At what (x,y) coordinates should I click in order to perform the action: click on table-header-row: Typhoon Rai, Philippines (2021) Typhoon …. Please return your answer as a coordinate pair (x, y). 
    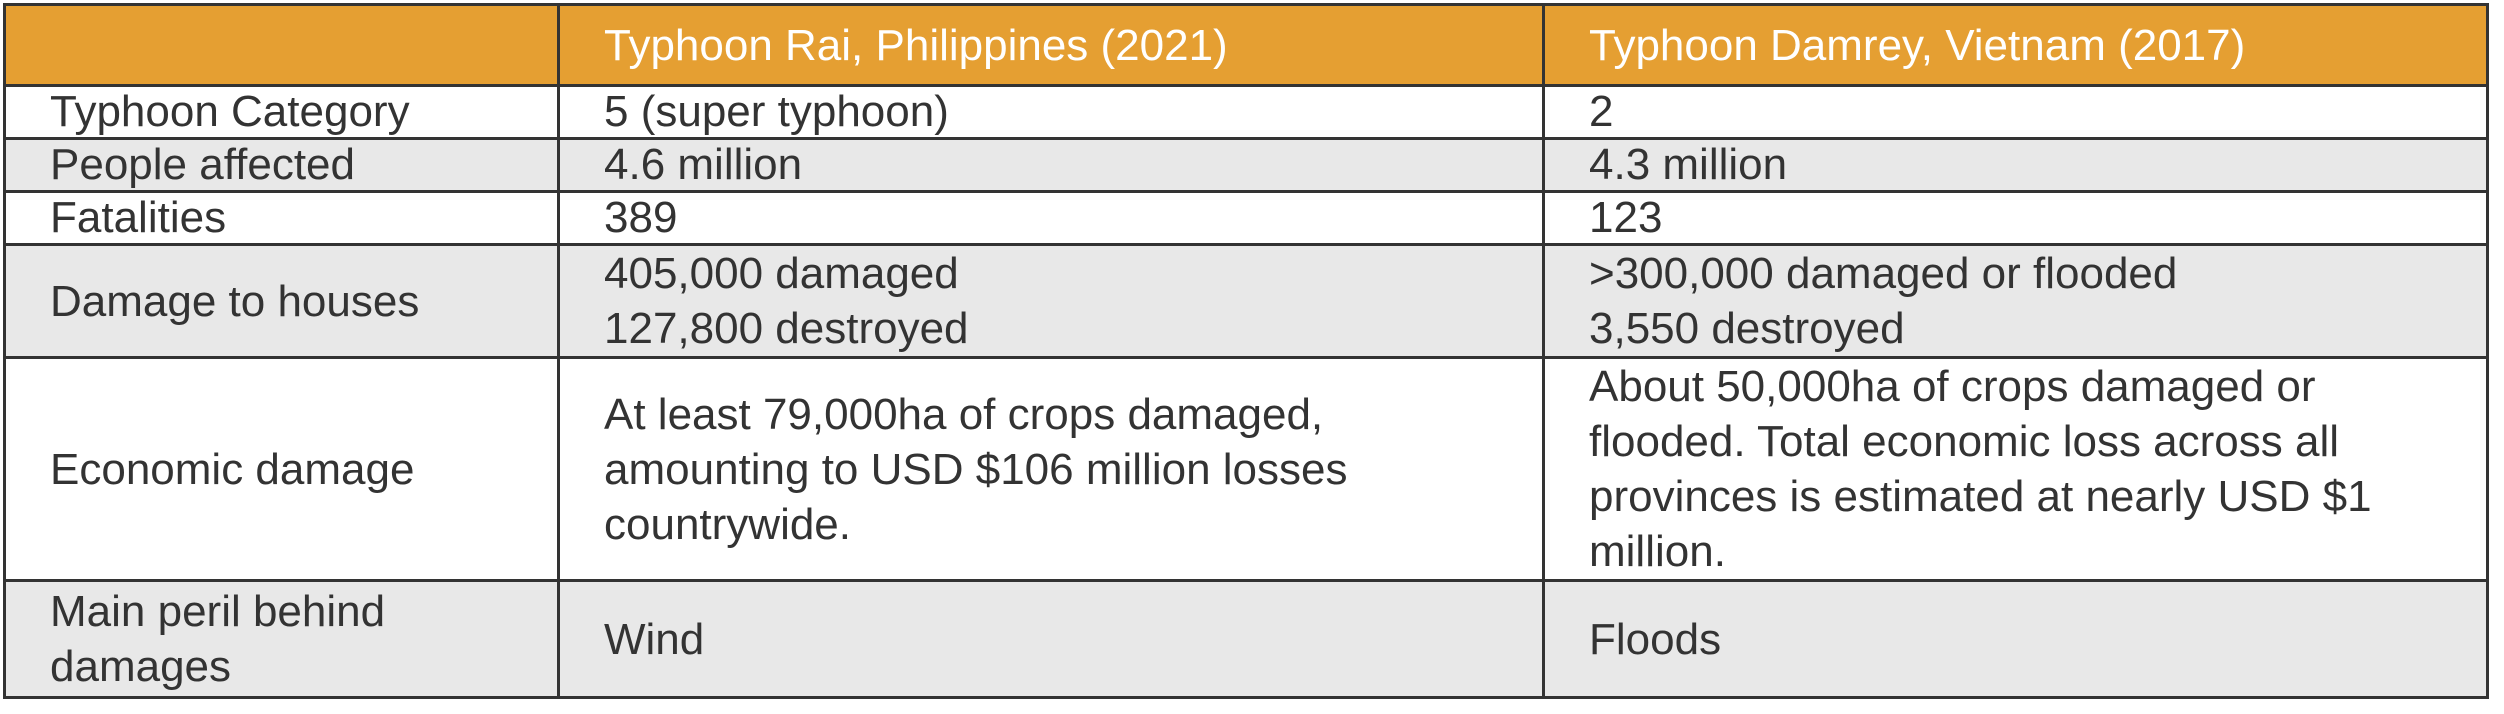
    Looking at the image, I should click on (1246, 45).